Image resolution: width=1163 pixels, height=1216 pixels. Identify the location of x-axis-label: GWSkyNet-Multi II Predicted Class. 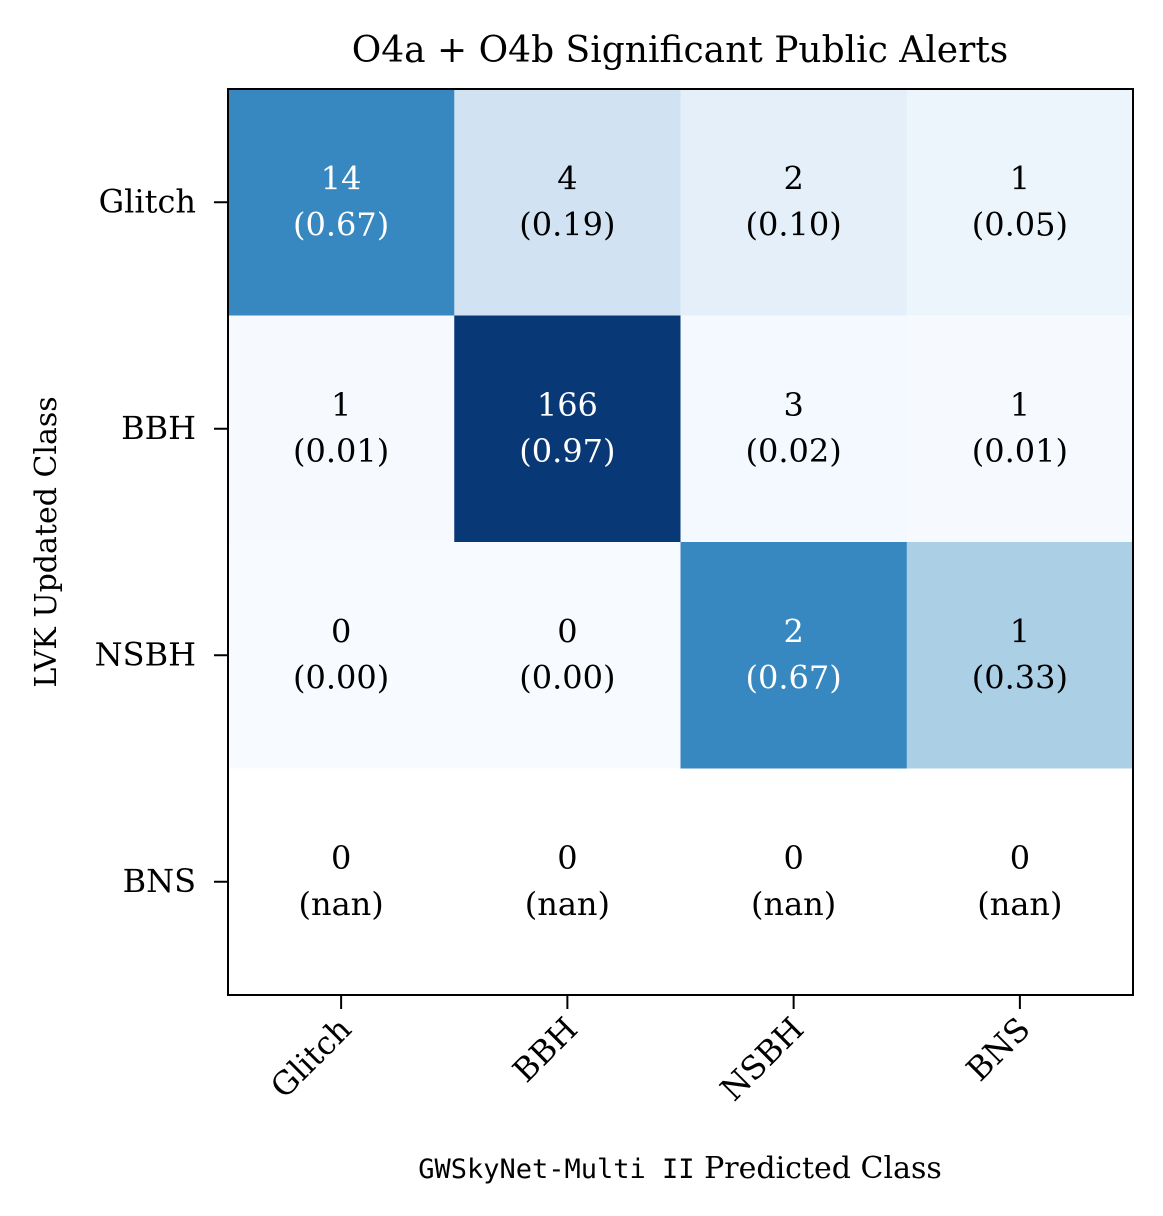
(680, 1168).